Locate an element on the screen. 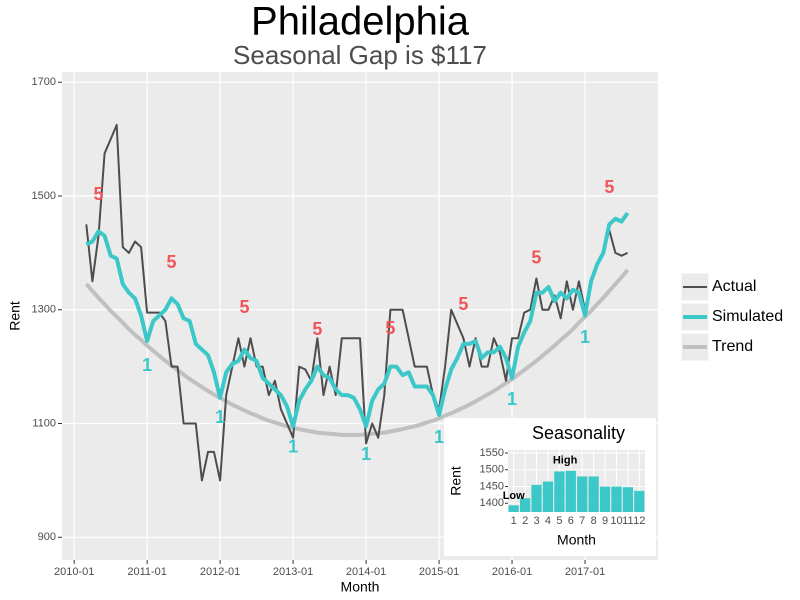  x-tick-label: 2014-01 is located at coordinates (366, 572).